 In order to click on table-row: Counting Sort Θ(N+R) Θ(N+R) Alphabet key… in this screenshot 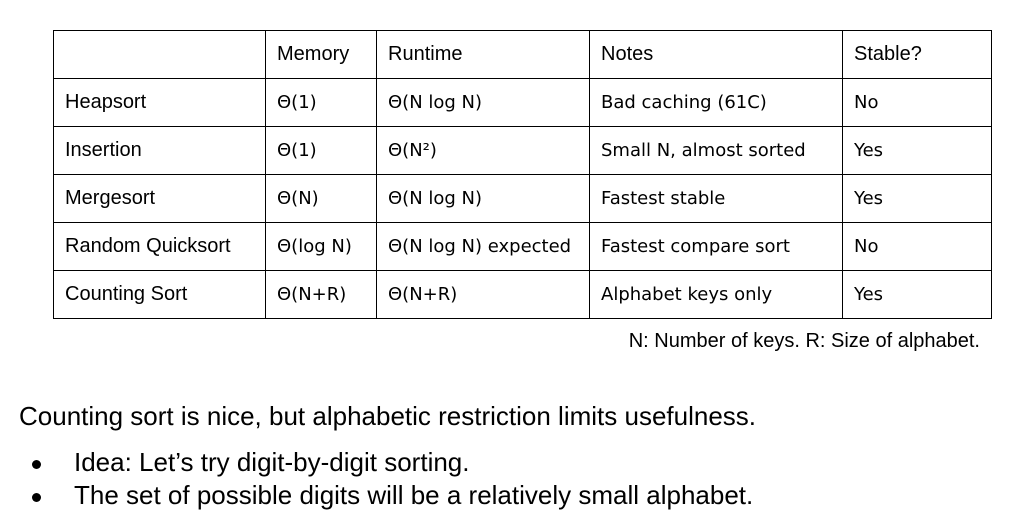, I will do `click(522, 294)`.